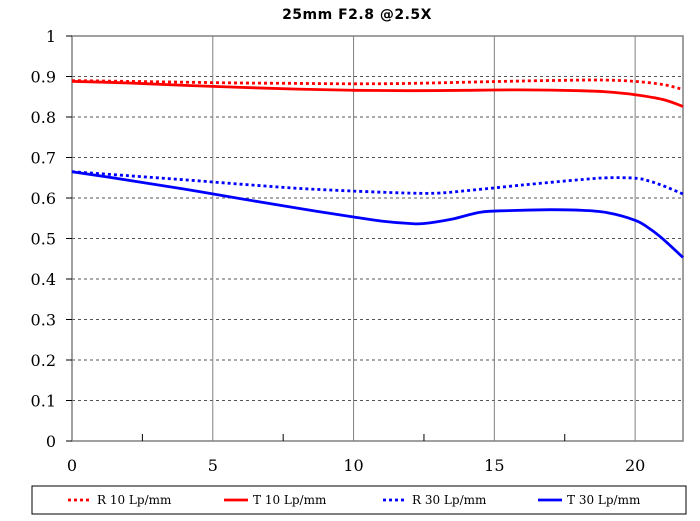  I want to click on x-tick-label: 0, so click(72, 465).